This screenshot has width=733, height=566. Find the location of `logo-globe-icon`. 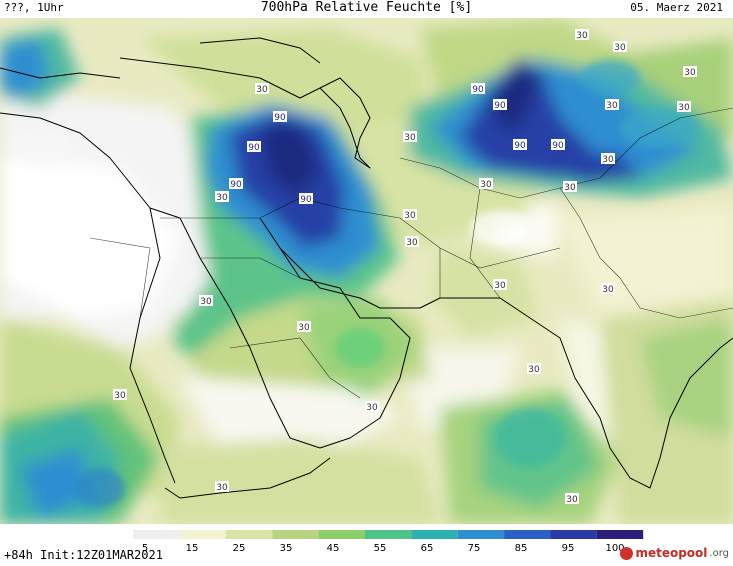

logo-globe-icon is located at coordinates (627, 553).